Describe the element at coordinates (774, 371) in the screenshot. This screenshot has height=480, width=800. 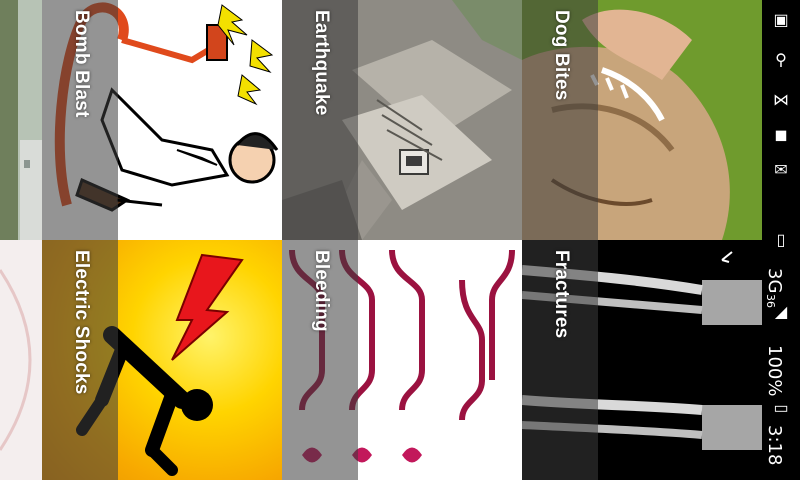
I see `battery-percent: 100%` at that location.